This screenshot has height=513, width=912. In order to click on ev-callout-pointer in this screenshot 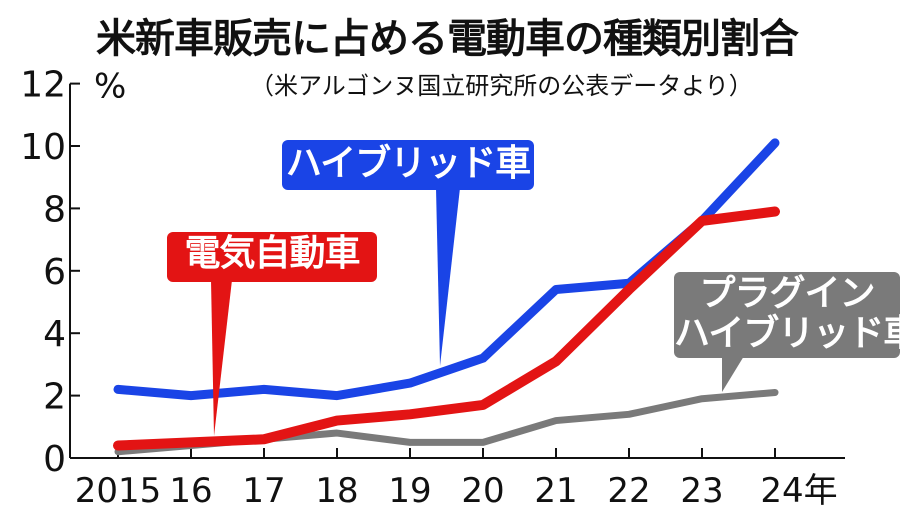, I will do `click(221, 358)`.